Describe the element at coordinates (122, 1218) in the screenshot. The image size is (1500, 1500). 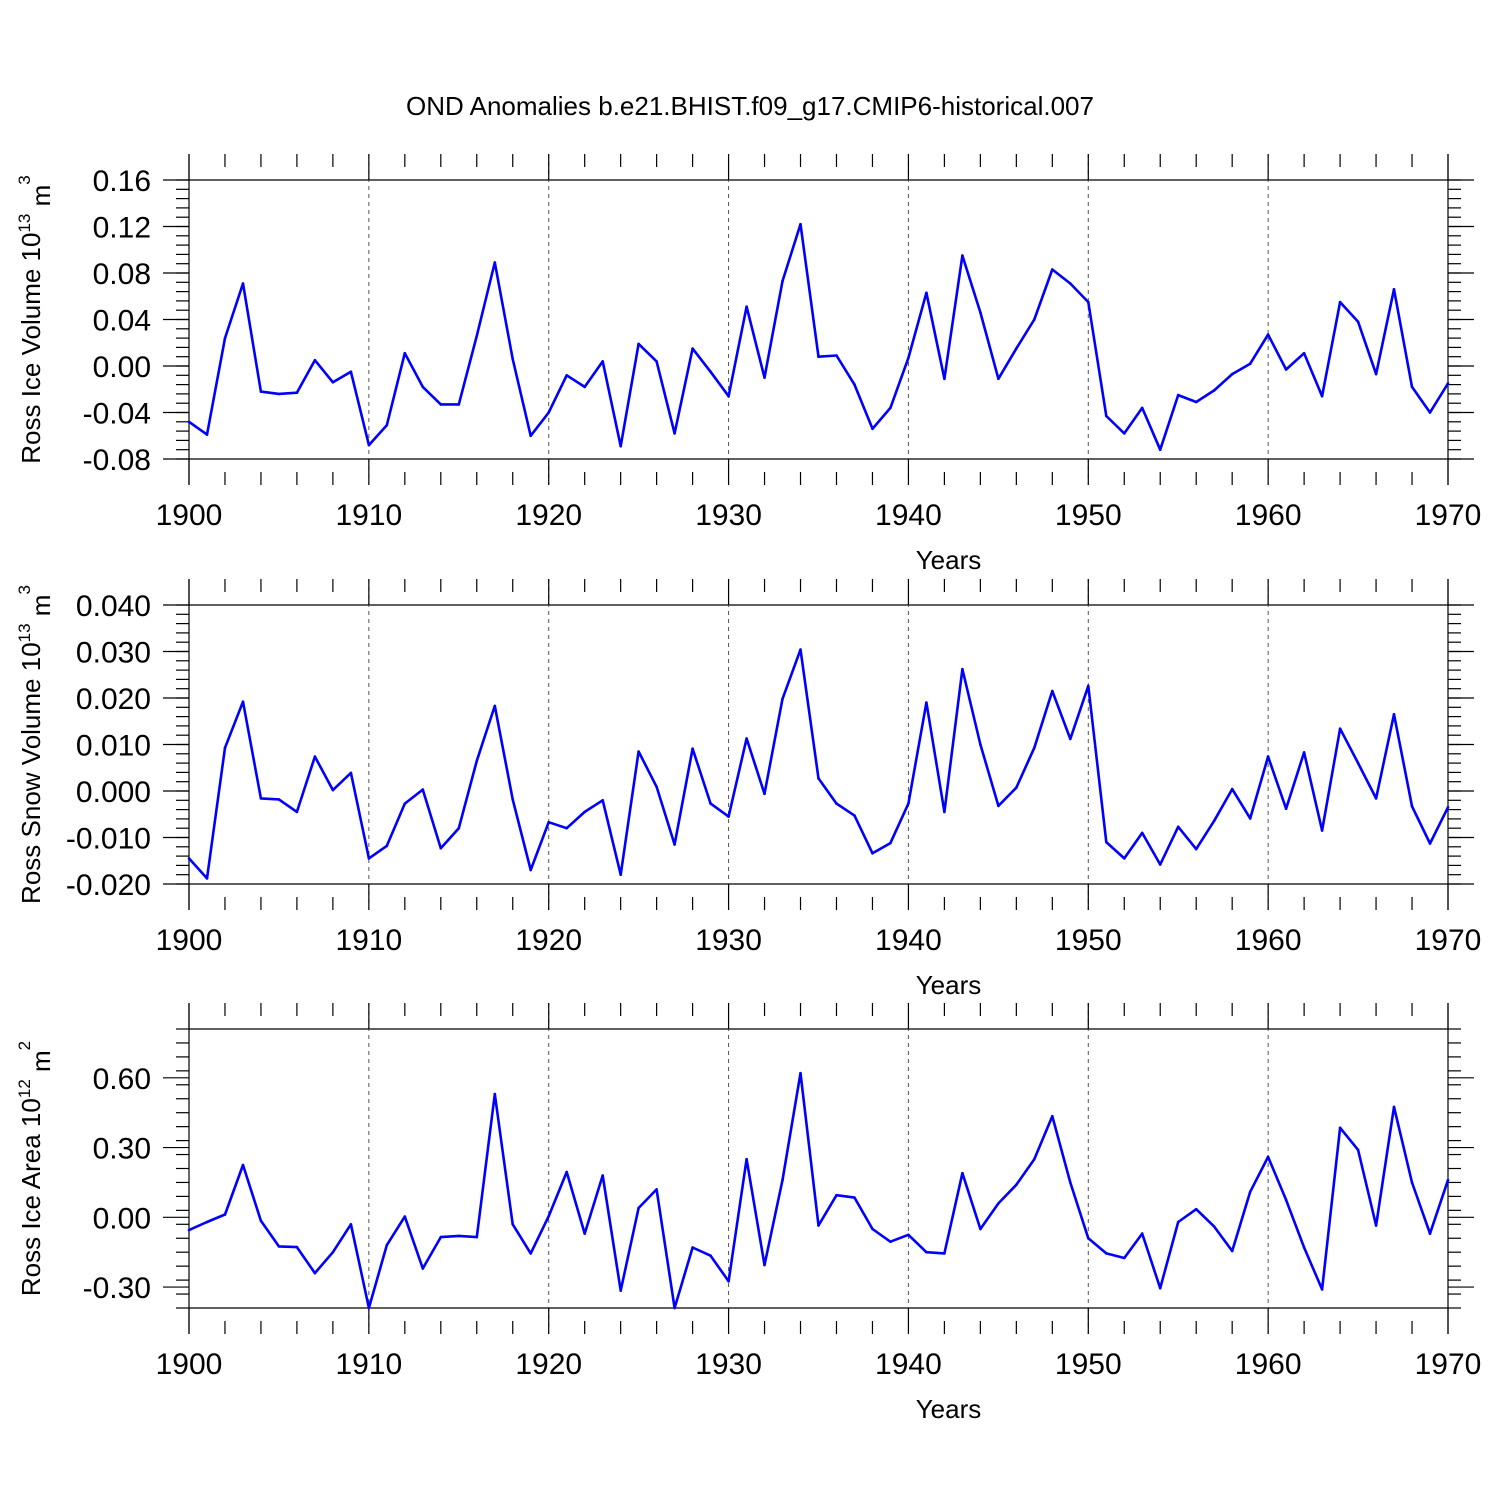
I see `y-tick-label: 0.00` at that location.